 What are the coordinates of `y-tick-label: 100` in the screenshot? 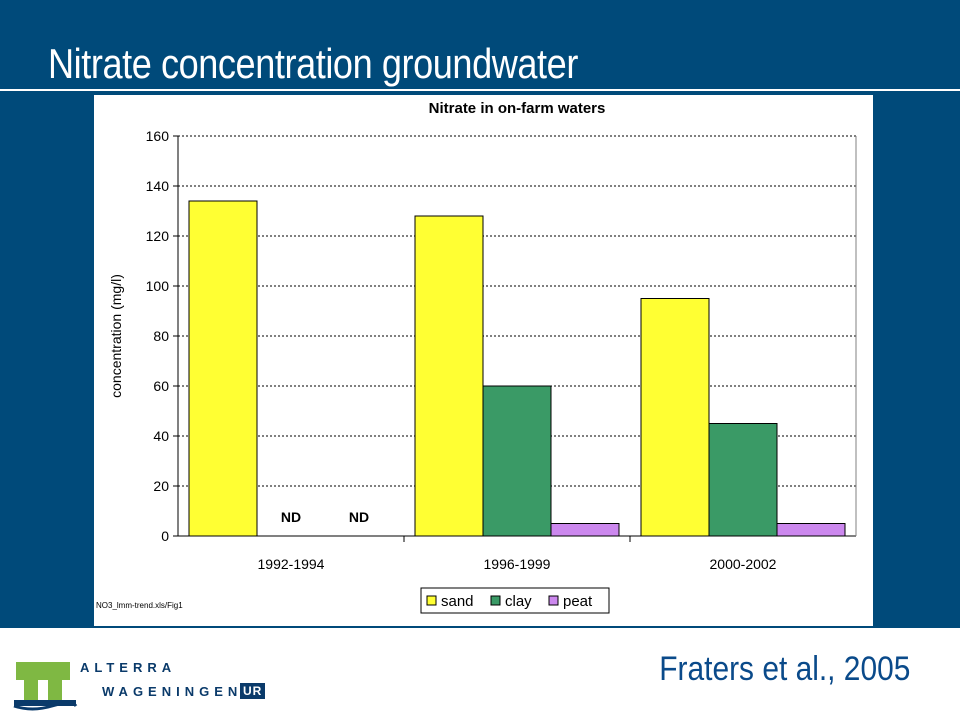 It's located at (158, 286).